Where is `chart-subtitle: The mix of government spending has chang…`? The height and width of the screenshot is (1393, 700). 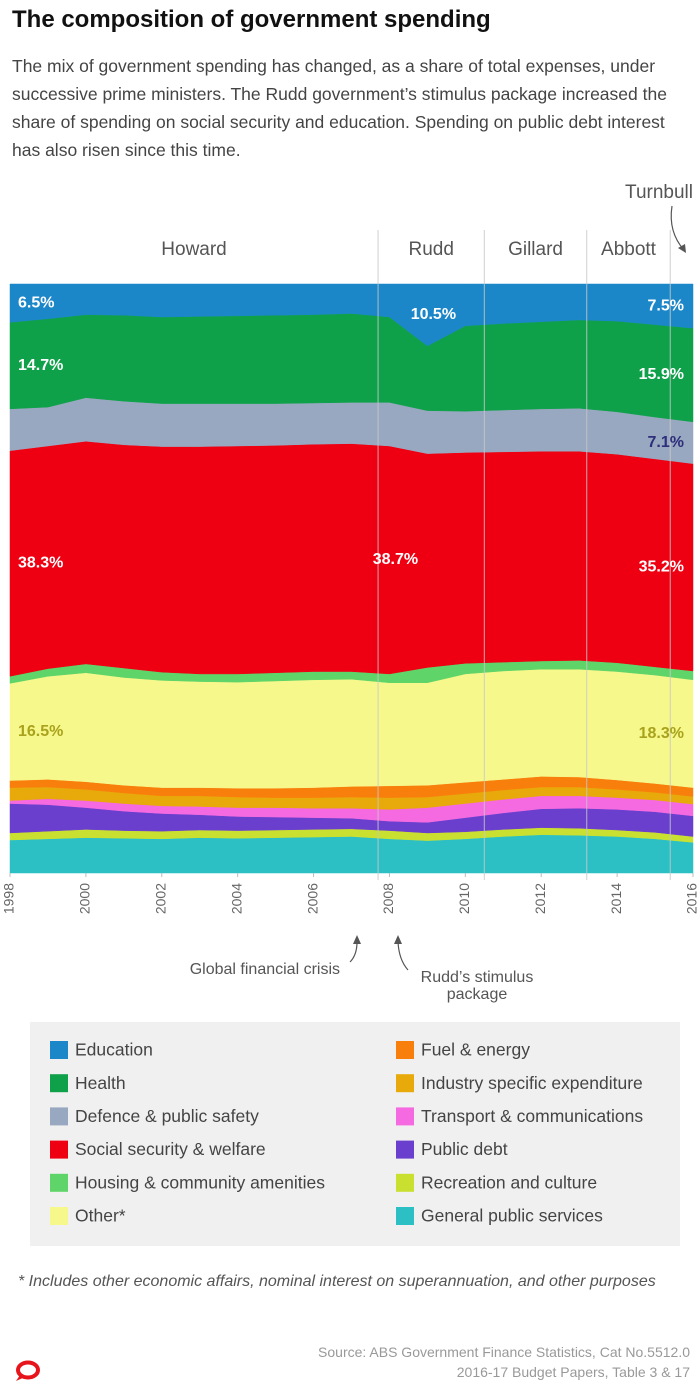 chart-subtitle: The mix of government spending has chang… is located at coordinates (339, 108).